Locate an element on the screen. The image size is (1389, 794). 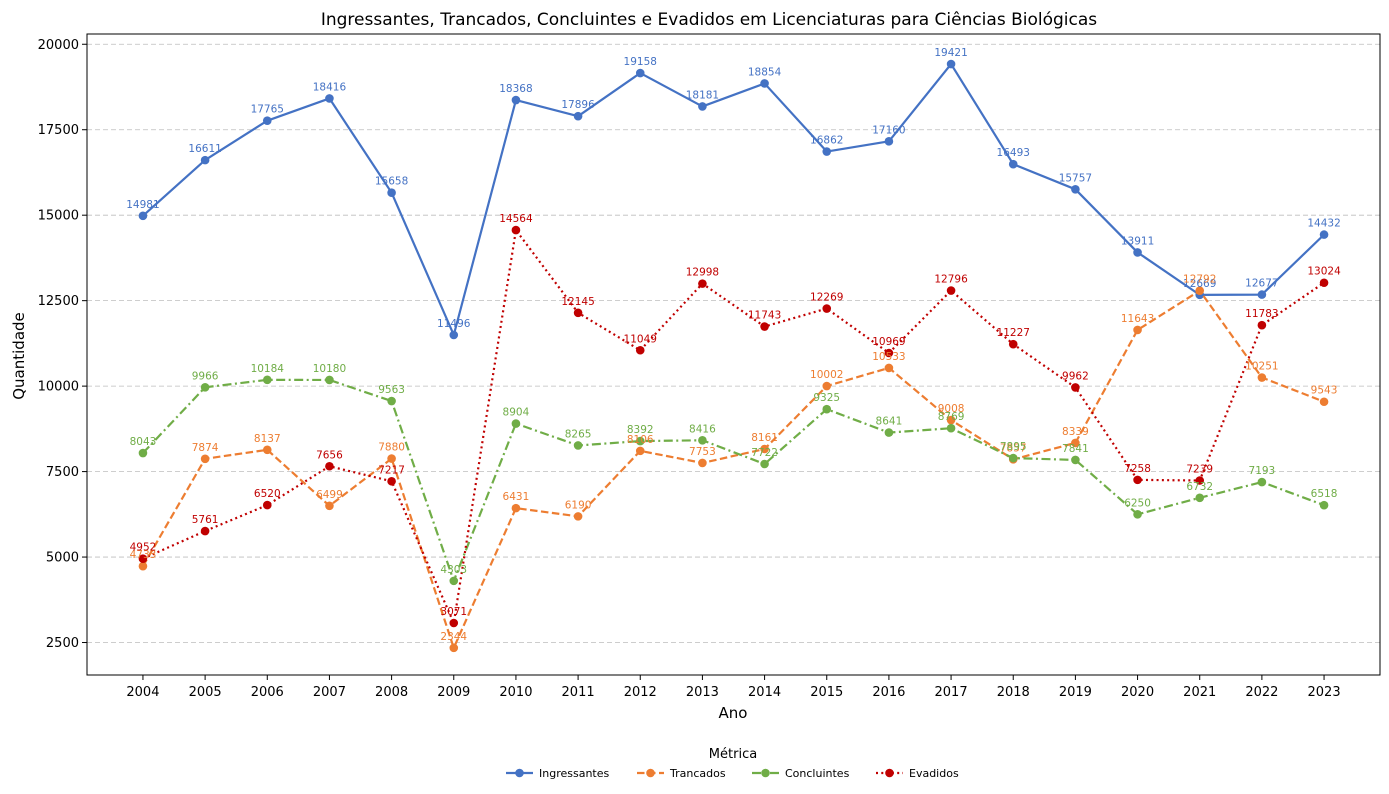
data-label-ingressantes: 19421 is located at coordinates (950, 53).